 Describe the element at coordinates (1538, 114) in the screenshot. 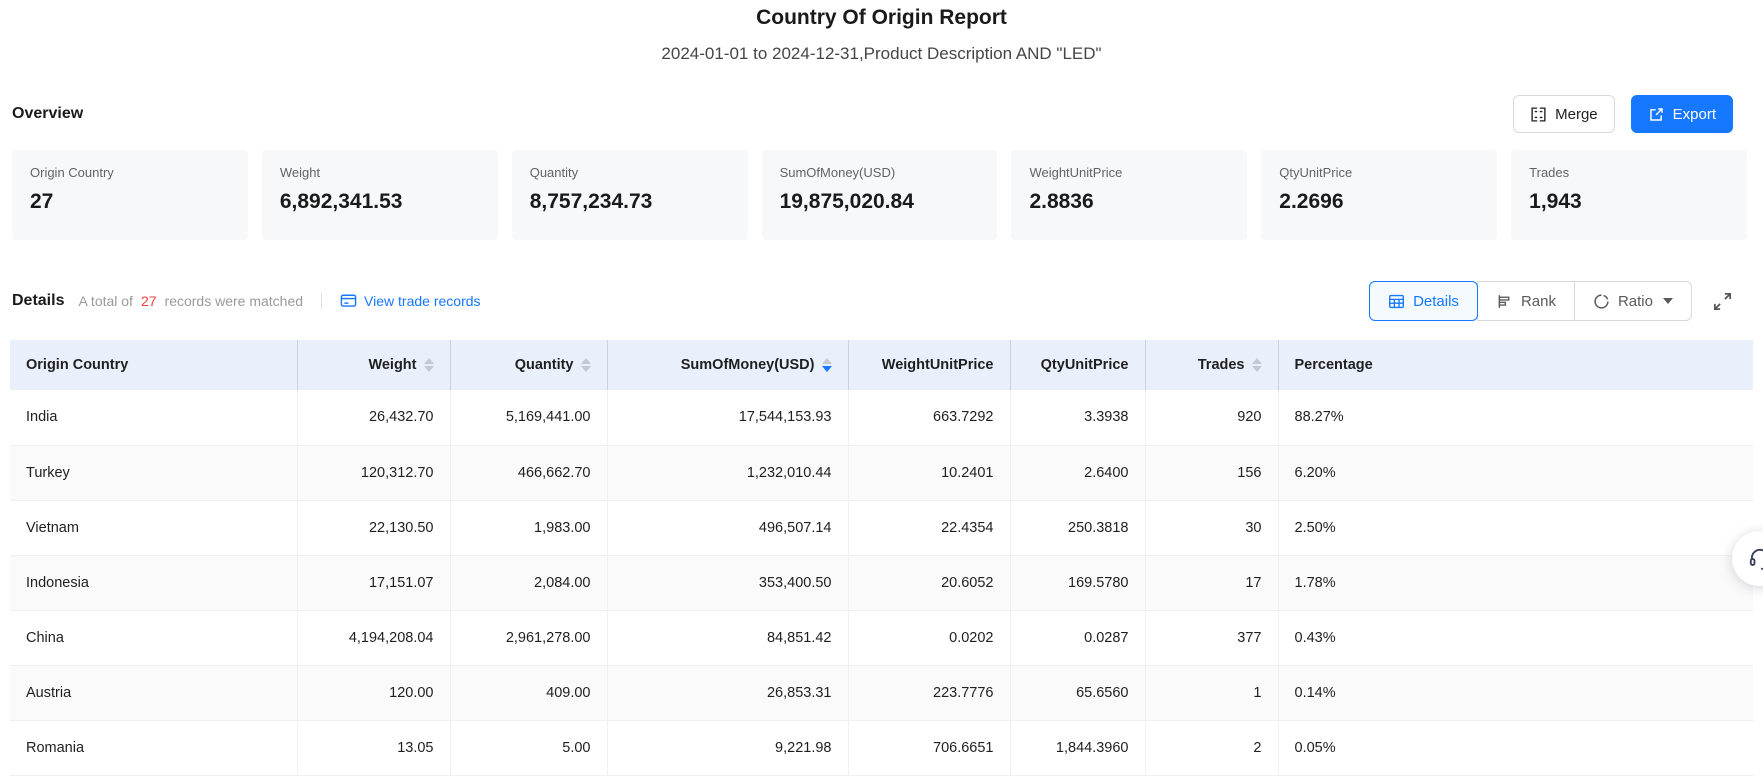

I see `merge-cells-icon` at that location.